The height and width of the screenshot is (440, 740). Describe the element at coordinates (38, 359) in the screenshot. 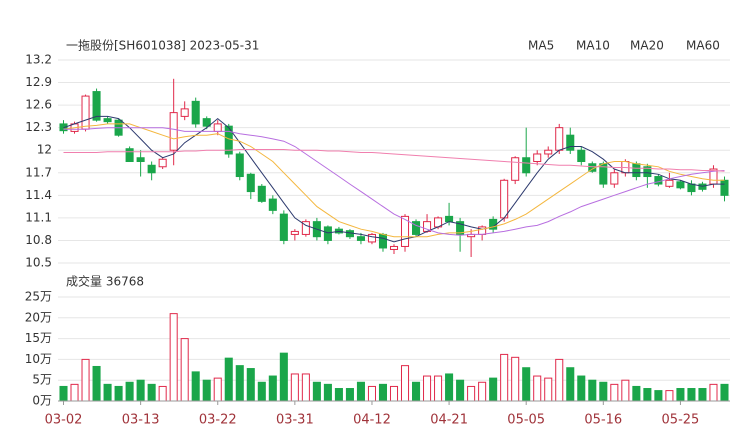

I see `y-tick-label: 10万` at that location.